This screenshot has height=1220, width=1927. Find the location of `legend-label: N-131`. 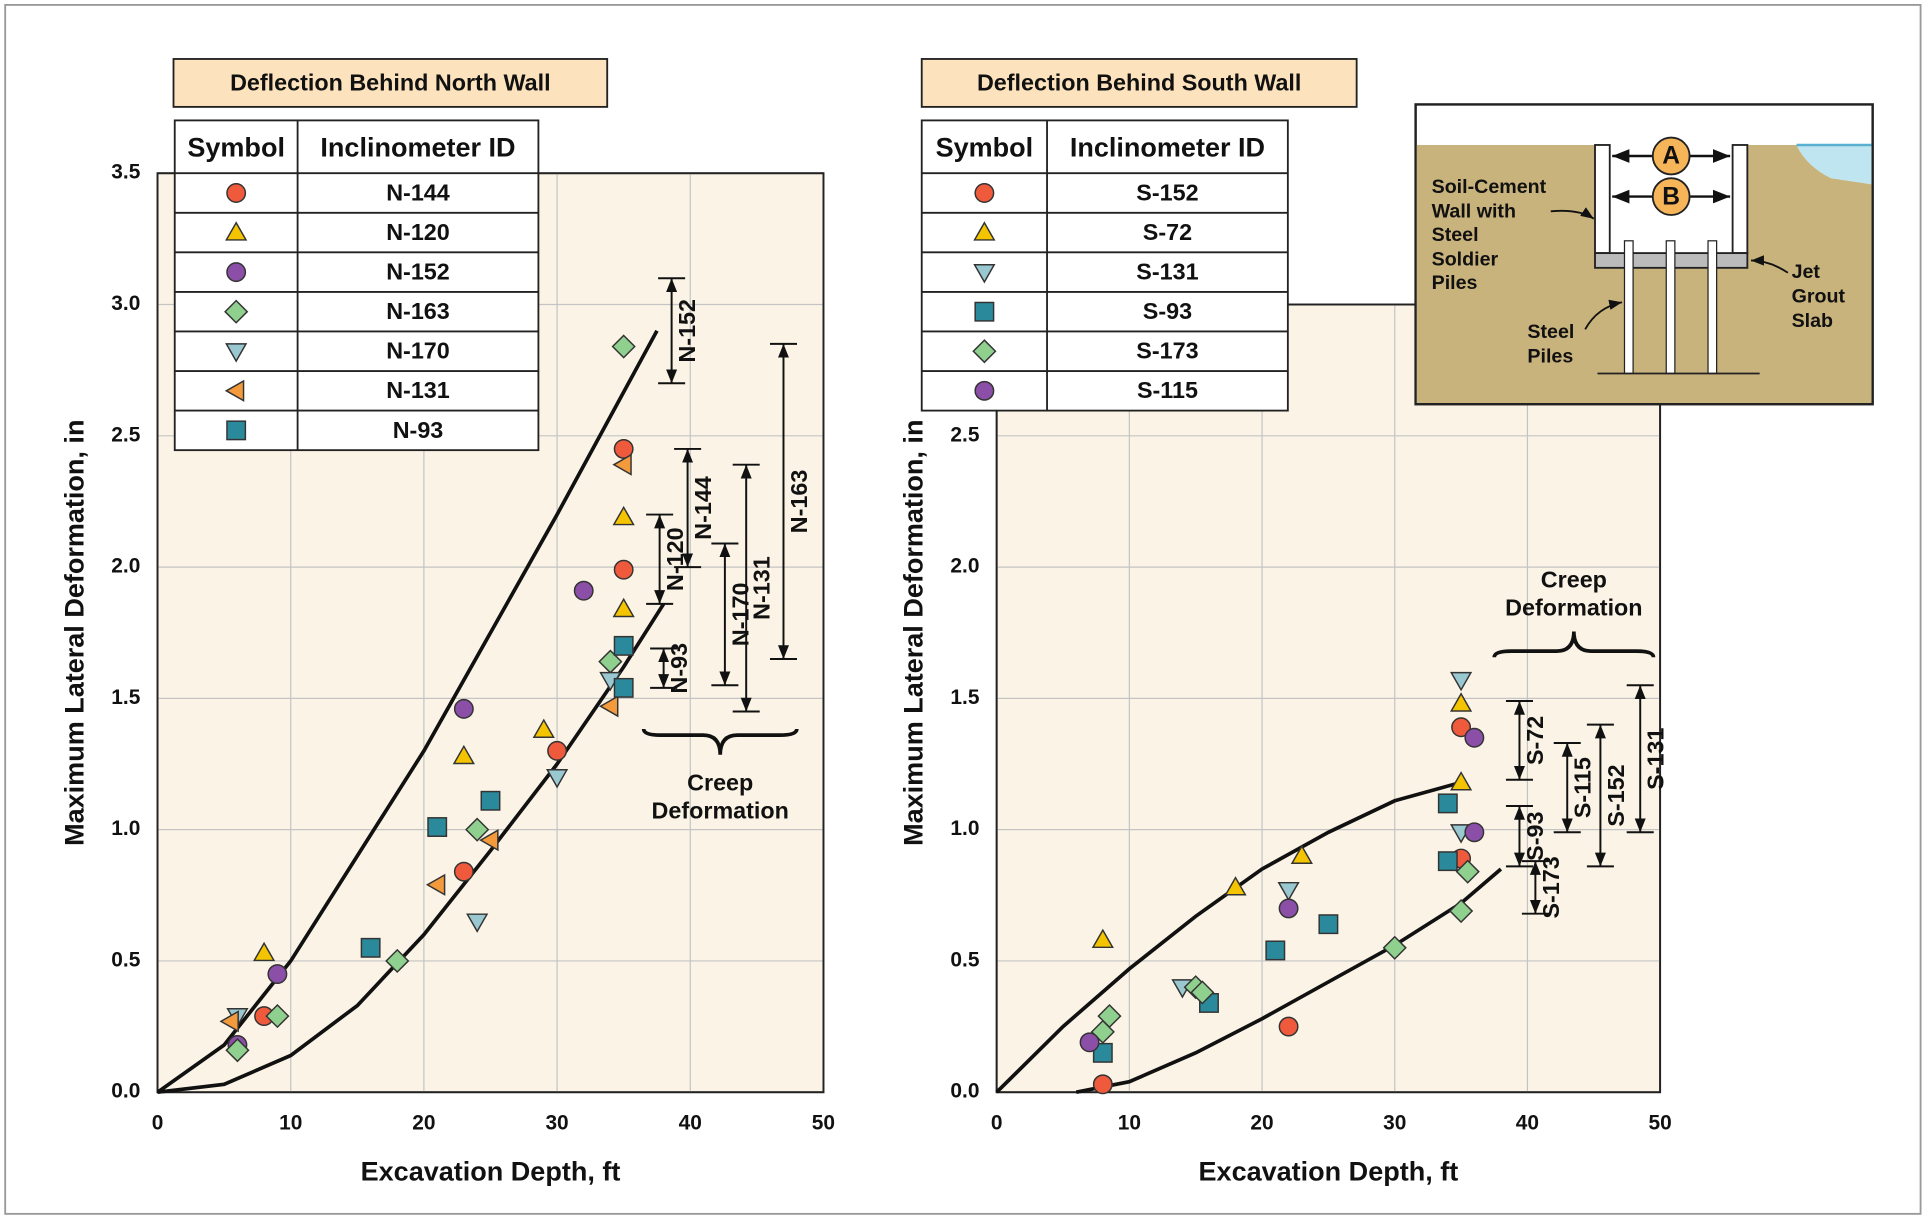

legend-label: N-131 is located at coordinates (418, 390).